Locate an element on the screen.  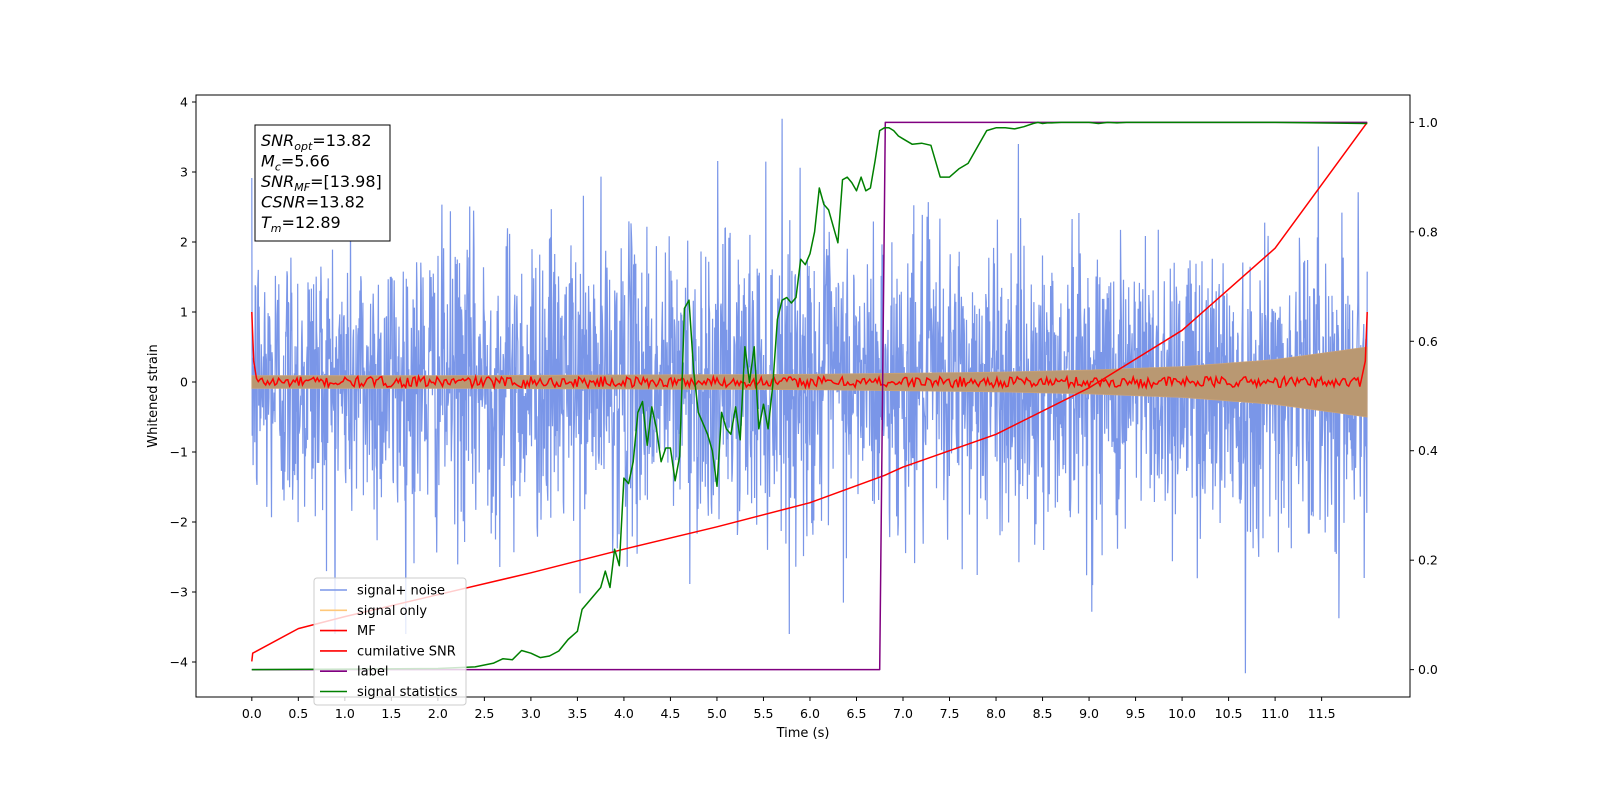
x-tick-label: 0.5 is located at coordinates (298, 713).